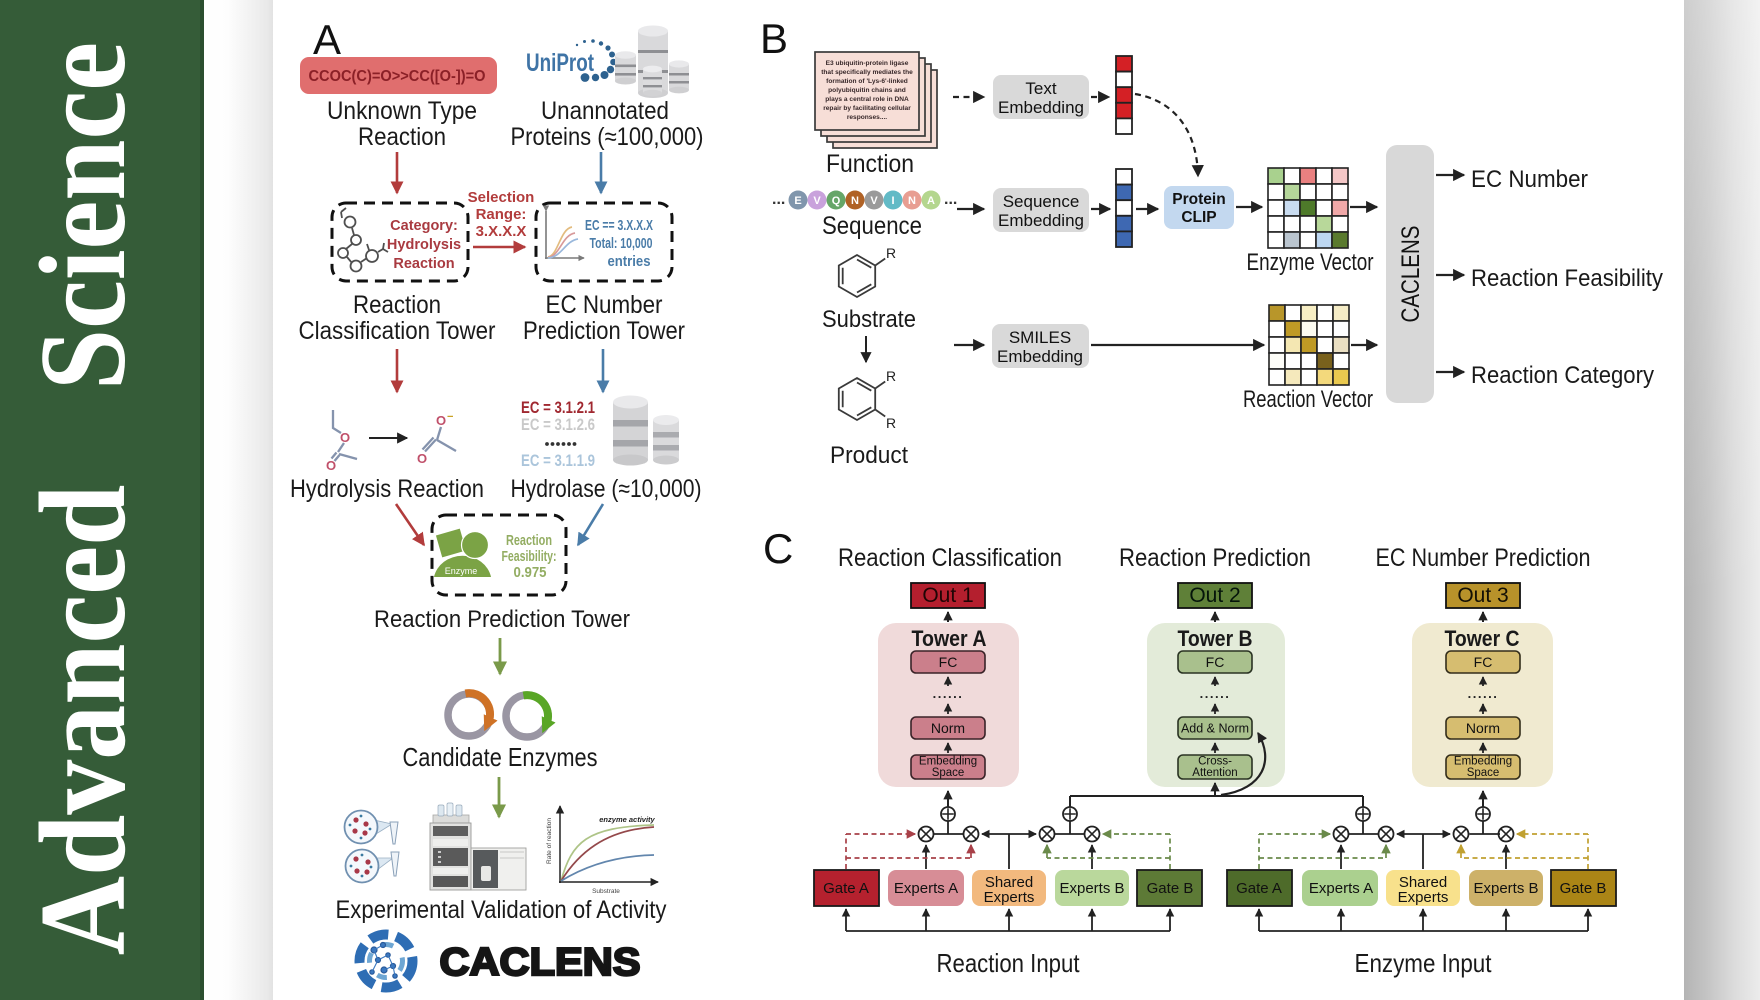 The height and width of the screenshot is (1000, 1760). I want to click on svg-text: Range:, so click(501, 214).